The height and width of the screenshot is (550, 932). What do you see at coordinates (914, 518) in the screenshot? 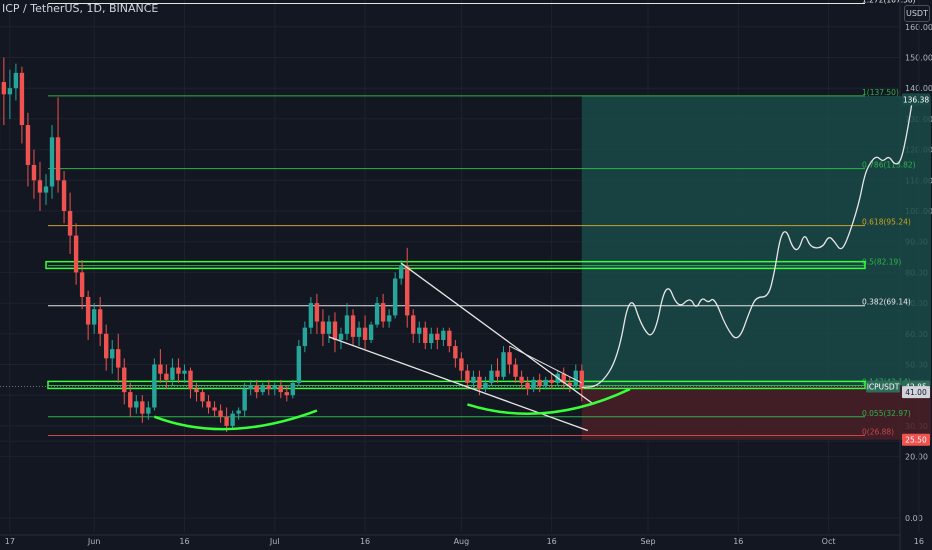
I see `y-tick-label: 0.00` at bounding box center [914, 518].